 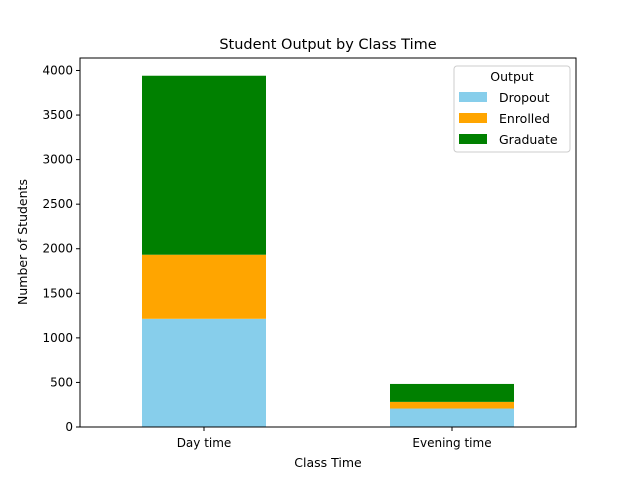 I want to click on x-axis-label: Class Time, so click(x=328, y=462).